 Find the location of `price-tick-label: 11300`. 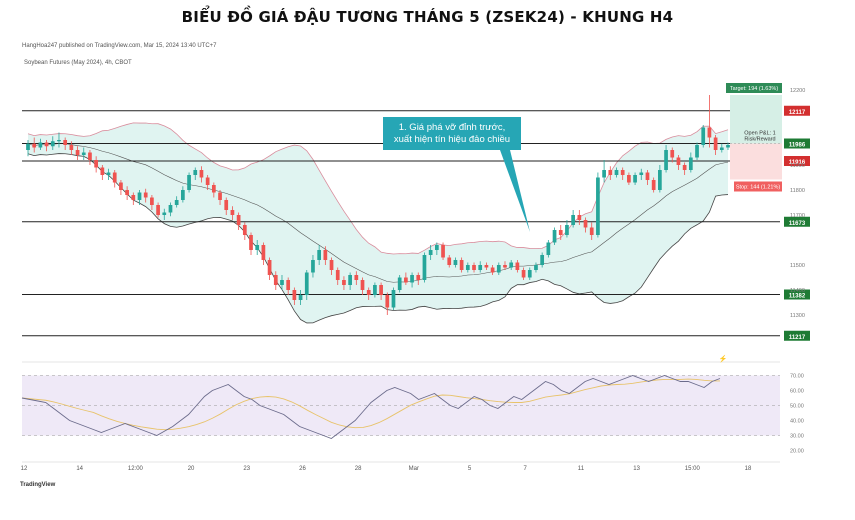

price-tick-label: 11300 is located at coordinates (797, 316).